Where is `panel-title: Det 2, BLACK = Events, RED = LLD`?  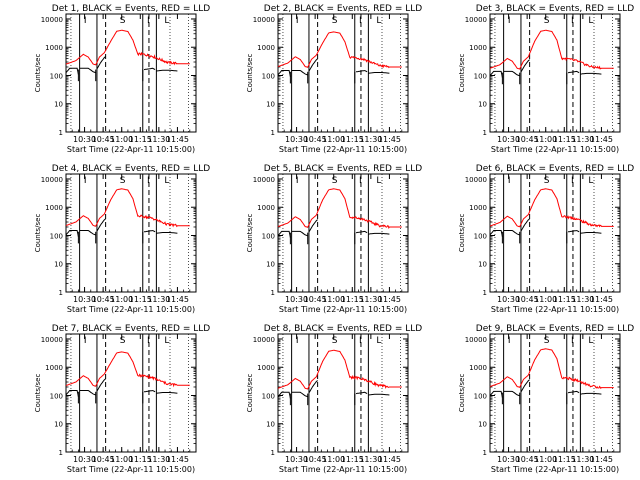
panel-title: Det 2, BLACK = Events, RED = LLD is located at coordinates (343, 9).